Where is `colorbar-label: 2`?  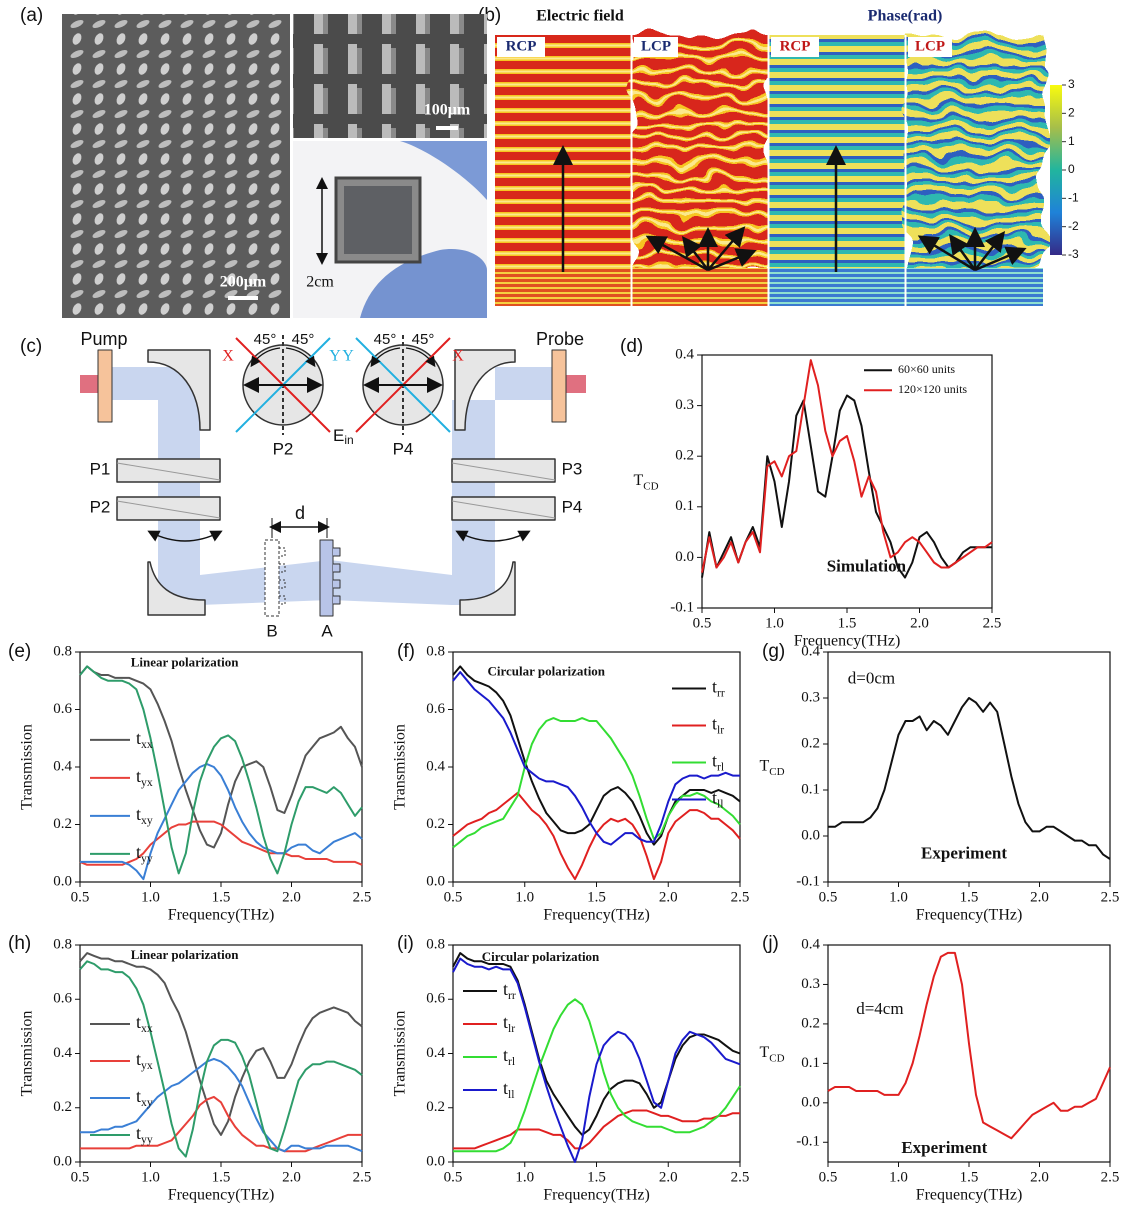
colorbar-label: 2 is located at coordinates (1071, 113).